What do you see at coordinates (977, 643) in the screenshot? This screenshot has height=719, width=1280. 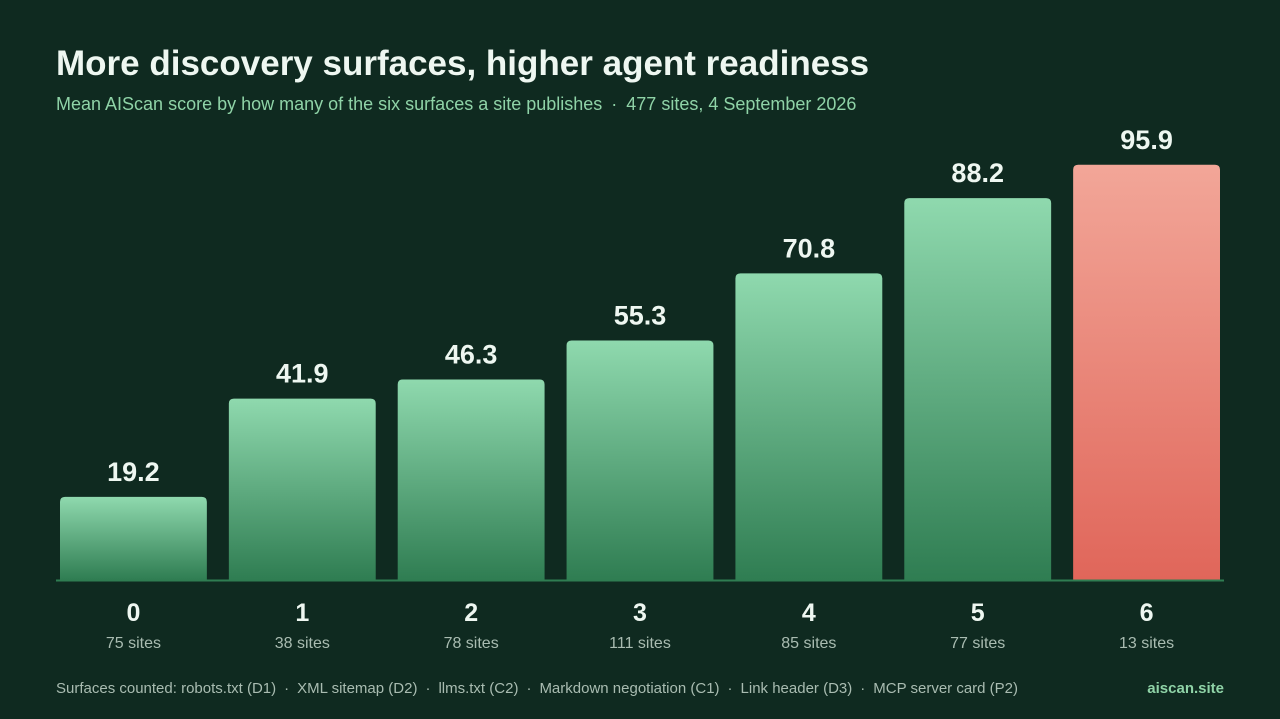 I see `site-count-label: 77 sites` at bounding box center [977, 643].